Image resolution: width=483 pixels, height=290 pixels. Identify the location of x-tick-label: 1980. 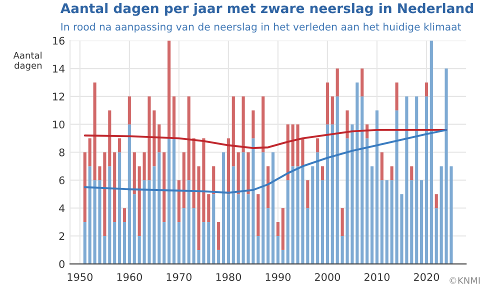
(229, 277).